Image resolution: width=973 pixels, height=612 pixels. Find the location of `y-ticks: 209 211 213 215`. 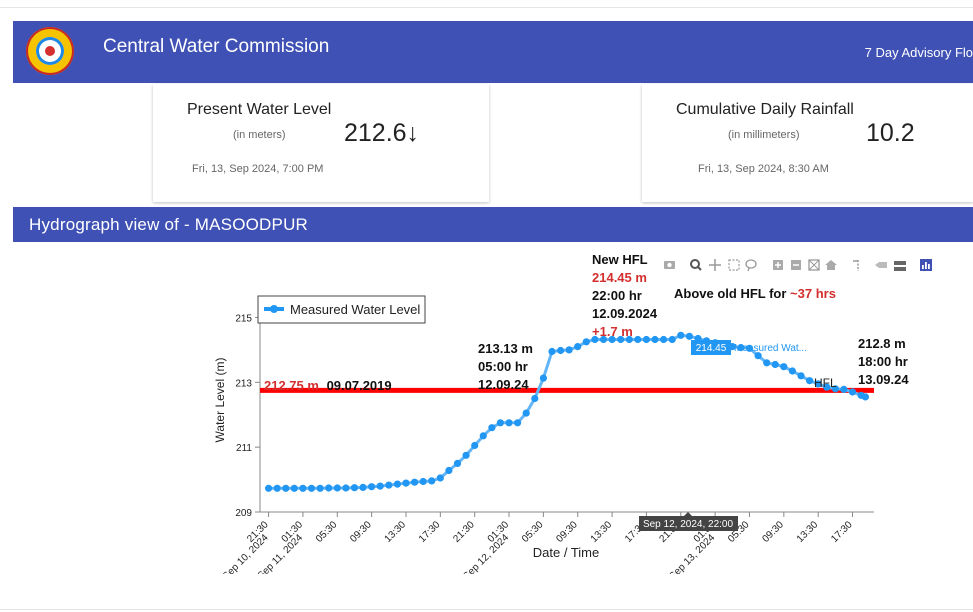

y-ticks: 209 211 213 215 is located at coordinates (247, 416).